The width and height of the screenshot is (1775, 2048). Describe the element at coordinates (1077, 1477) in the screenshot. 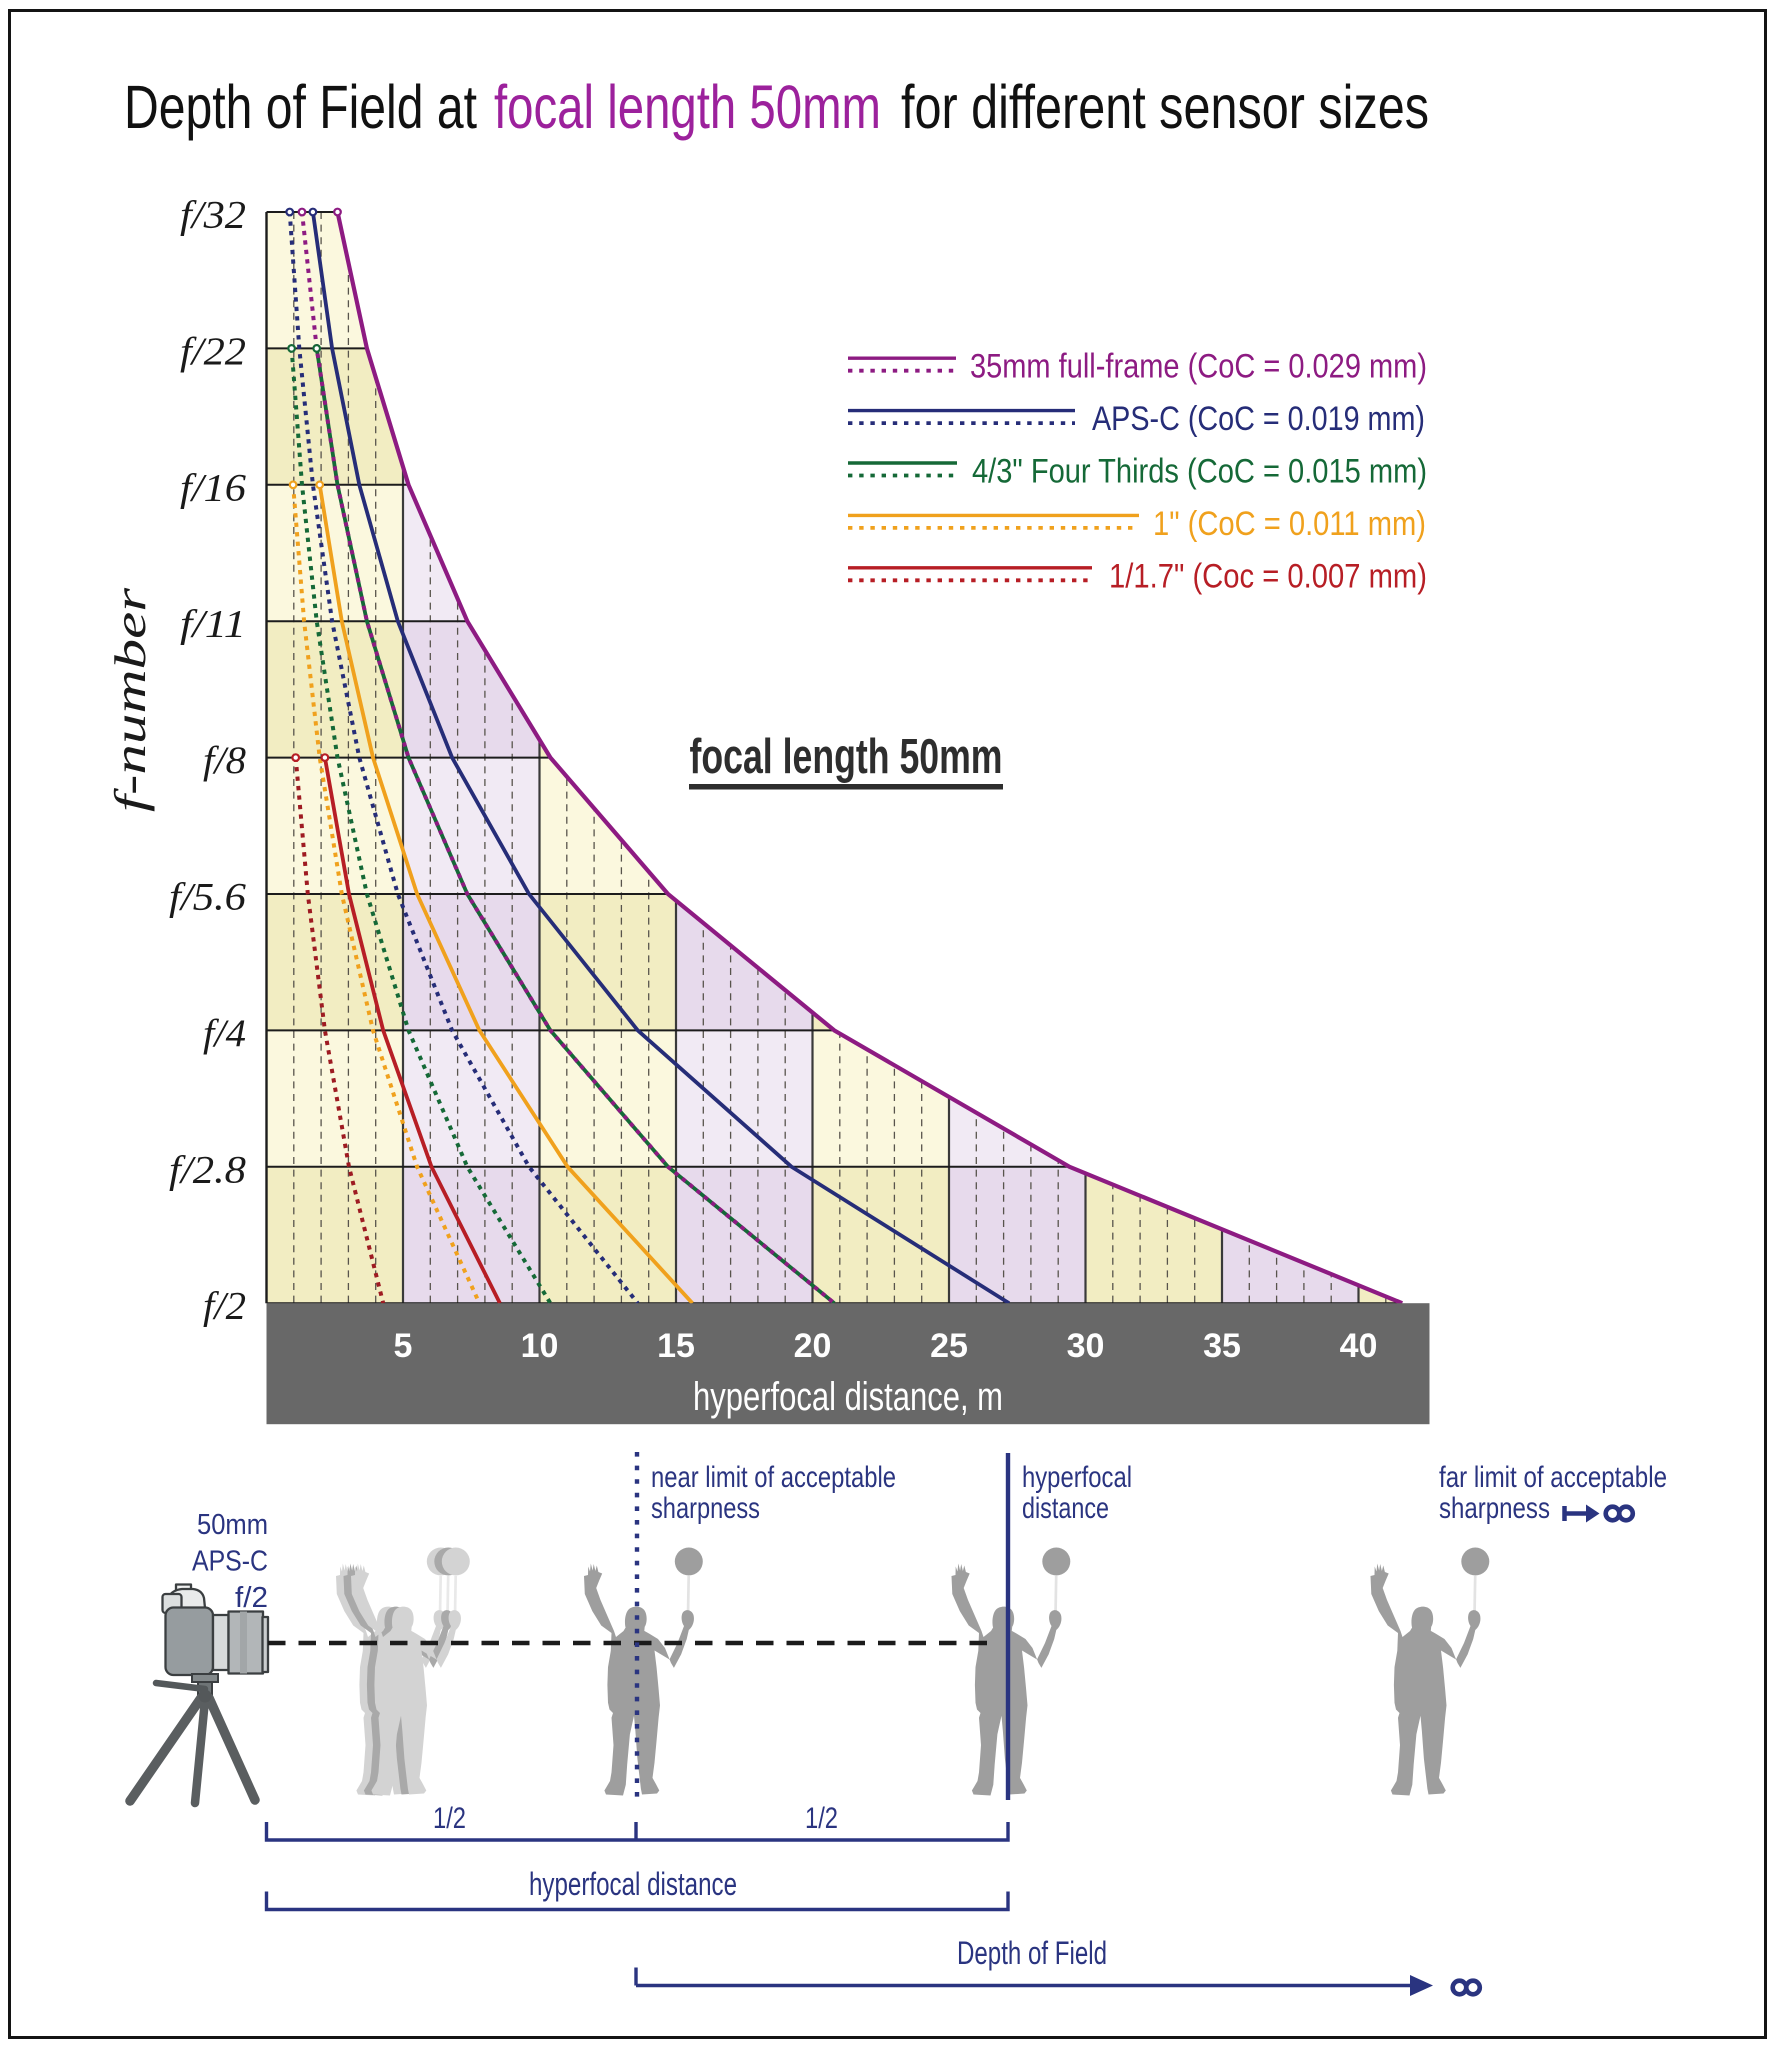

I see `svg-text: hyperfocal` at that location.